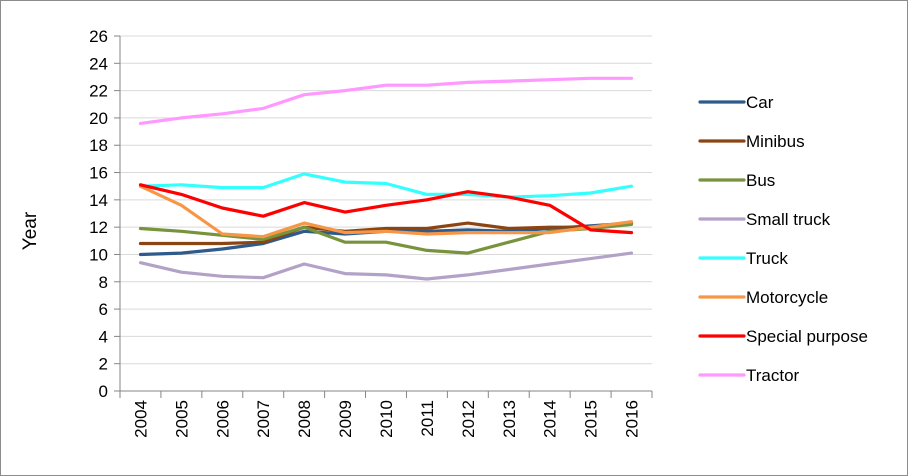  What do you see at coordinates (345, 419) in the screenshot?
I see `x-tick-label: 2009` at bounding box center [345, 419].